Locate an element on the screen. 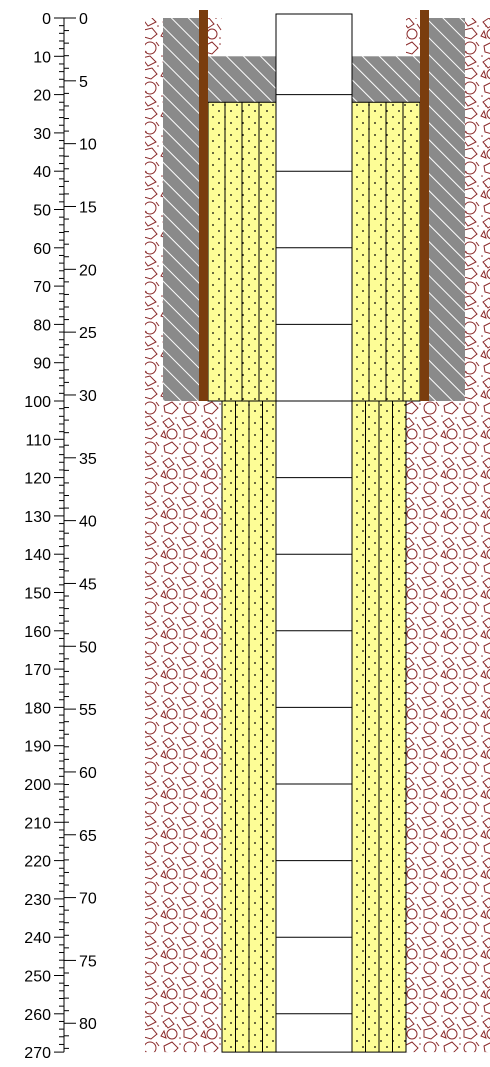  scale-label-ft: 220 is located at coordinates (37, 862).